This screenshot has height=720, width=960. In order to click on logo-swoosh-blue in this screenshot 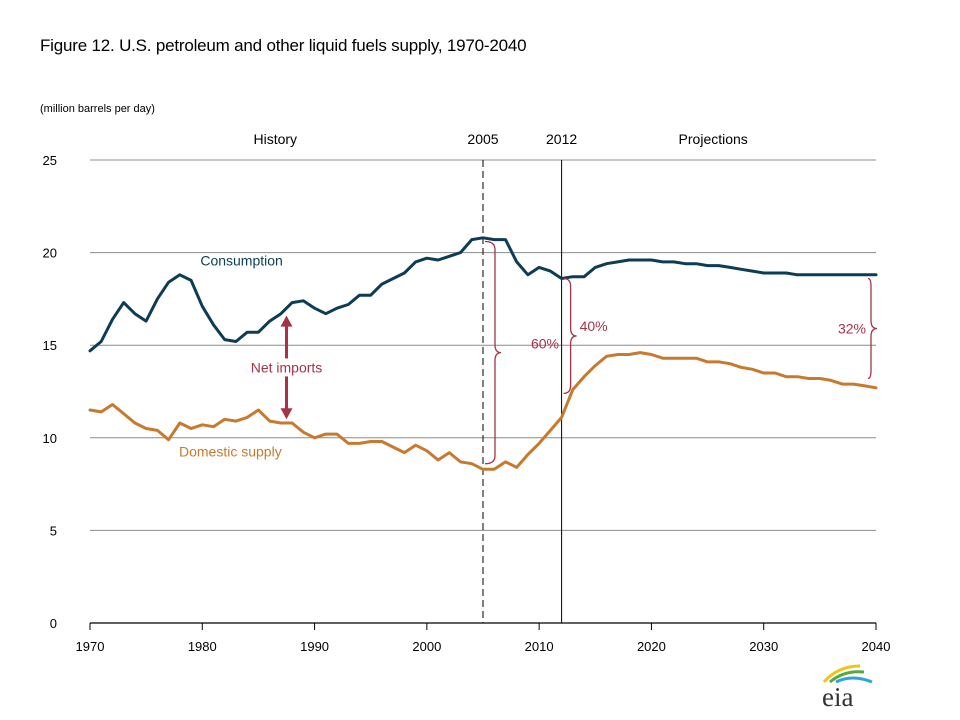, I will do `click(854, 680)`.